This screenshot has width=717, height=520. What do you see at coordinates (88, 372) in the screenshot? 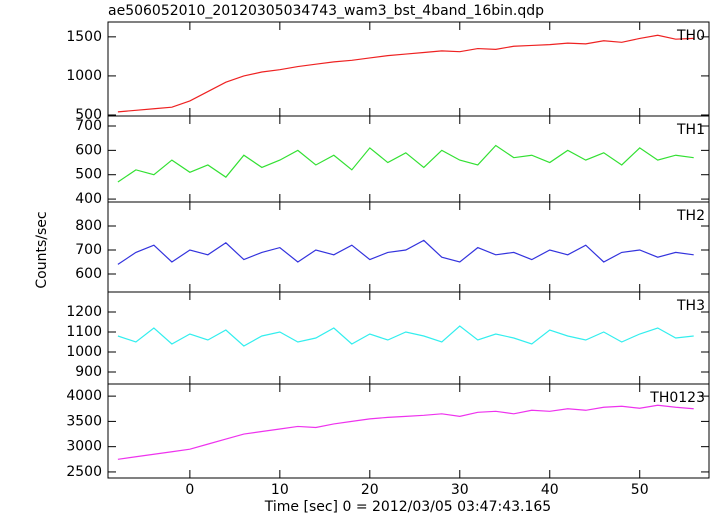
I see `y-tick-label: 900` at bounding box center [88, 372].